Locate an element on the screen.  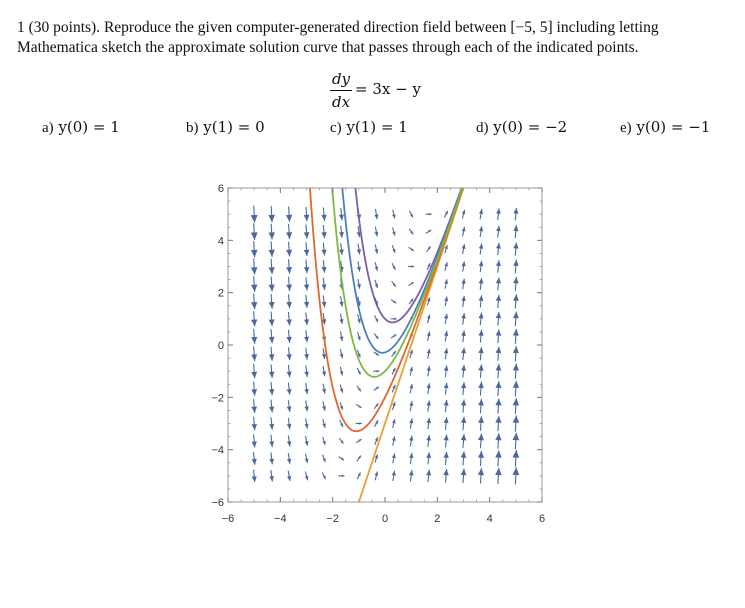
part-a-label: a) is located at coordinates (48, 128).